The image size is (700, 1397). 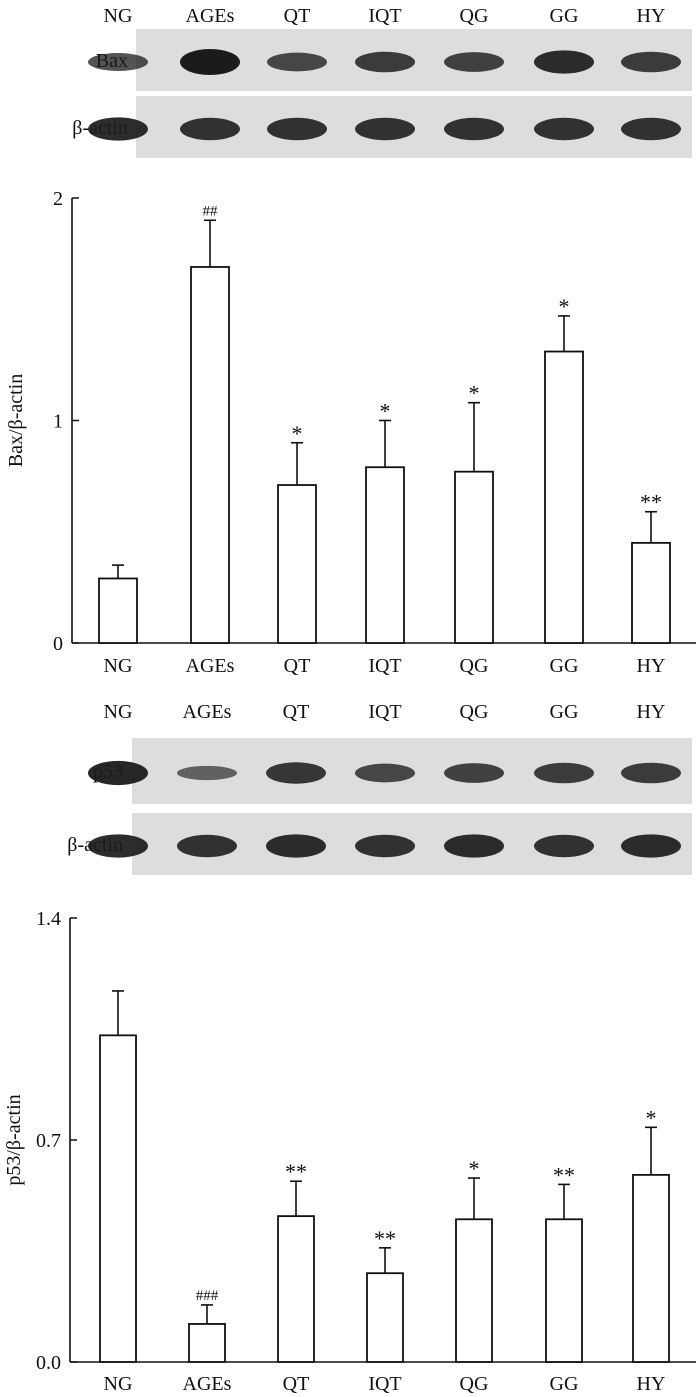 I want to click on y-axis-label: p53/β-actin, so click(x=14, y=1139).